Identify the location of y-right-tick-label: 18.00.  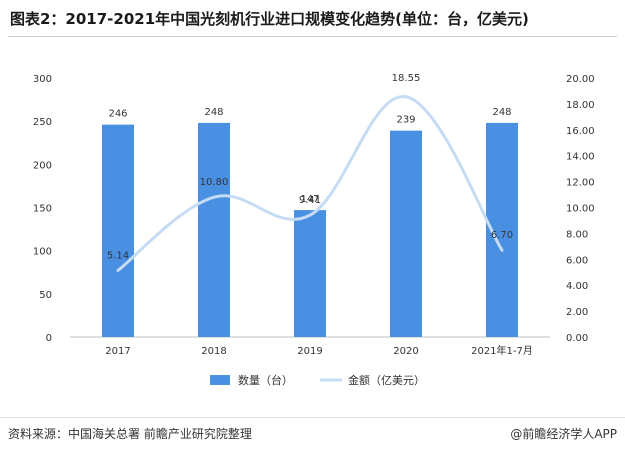
(580, 105).